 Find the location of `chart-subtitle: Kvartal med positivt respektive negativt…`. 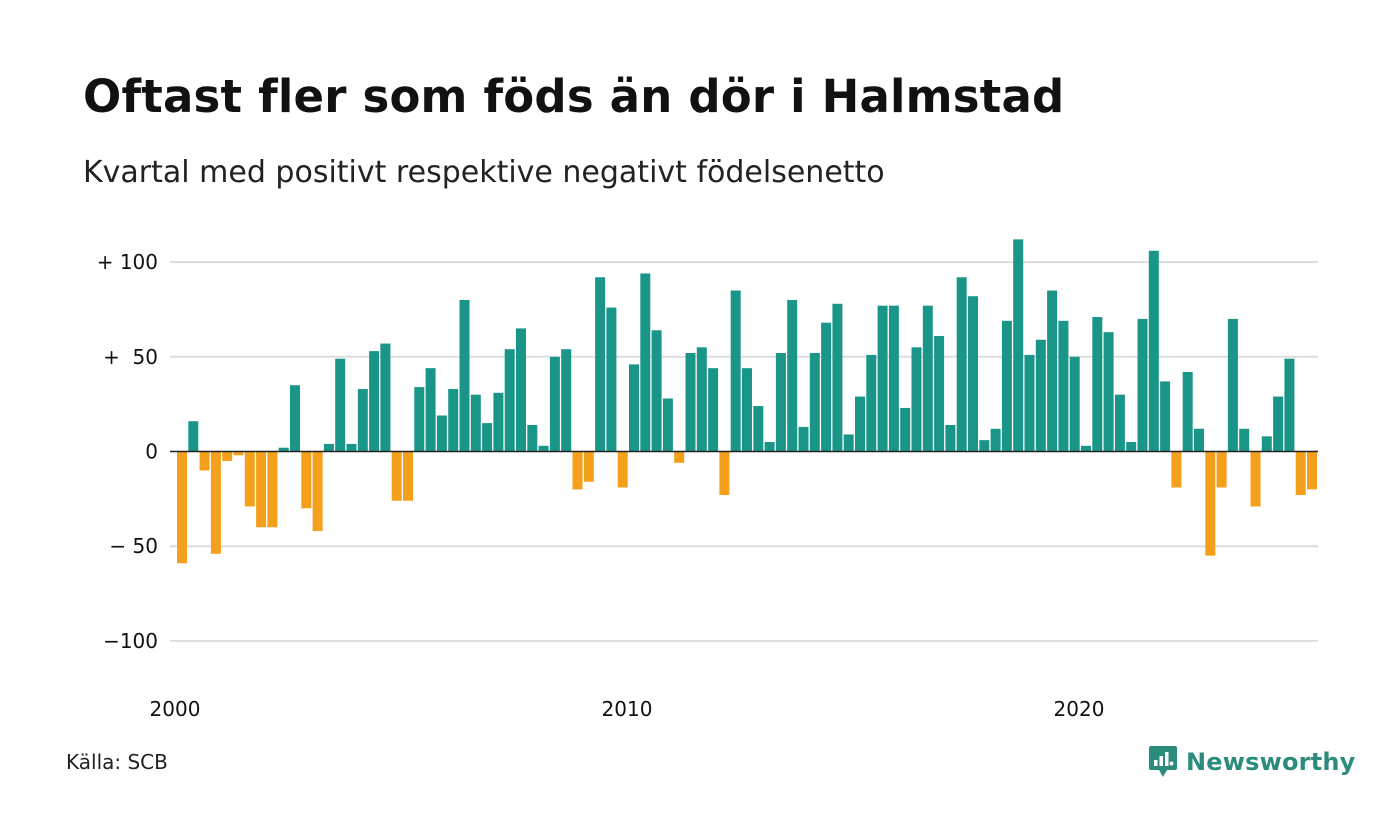

chart-subtitle: Kvartal med positivt respektive negativt… is located at coordinates (484, 172).